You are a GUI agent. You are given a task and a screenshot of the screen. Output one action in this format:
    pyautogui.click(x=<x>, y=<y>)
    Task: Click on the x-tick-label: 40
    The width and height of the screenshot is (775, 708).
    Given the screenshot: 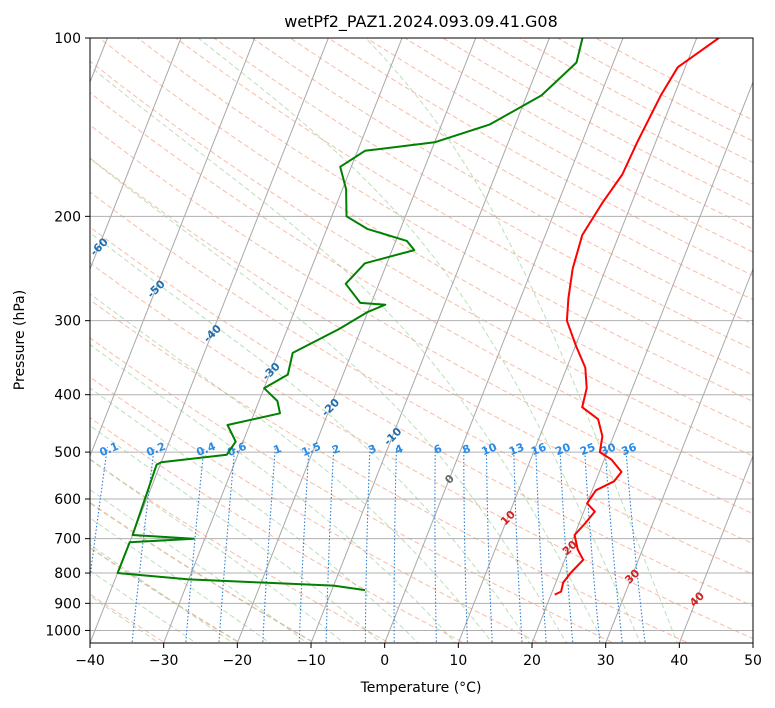 What is the action you would take?
    pyautogui.click(x=679, y=661)
    